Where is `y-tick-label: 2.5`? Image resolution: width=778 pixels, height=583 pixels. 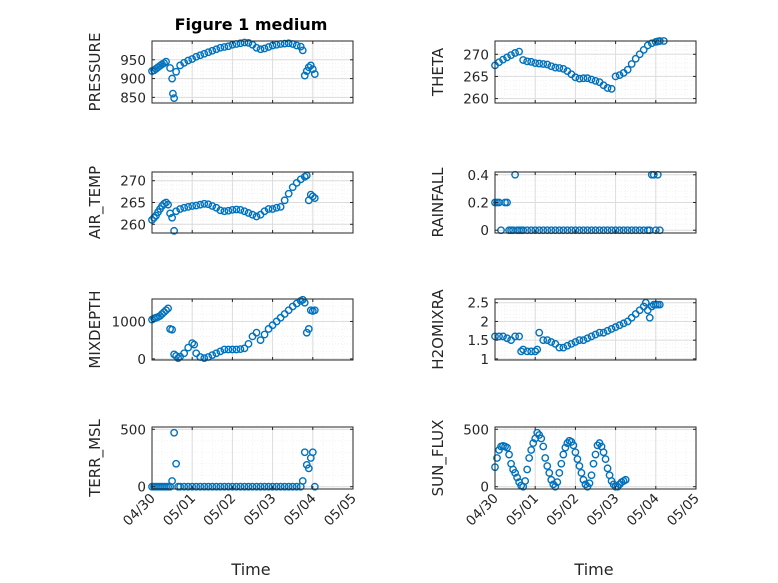
y-tick-label: 2.5 is located at coordinates (478, 304).